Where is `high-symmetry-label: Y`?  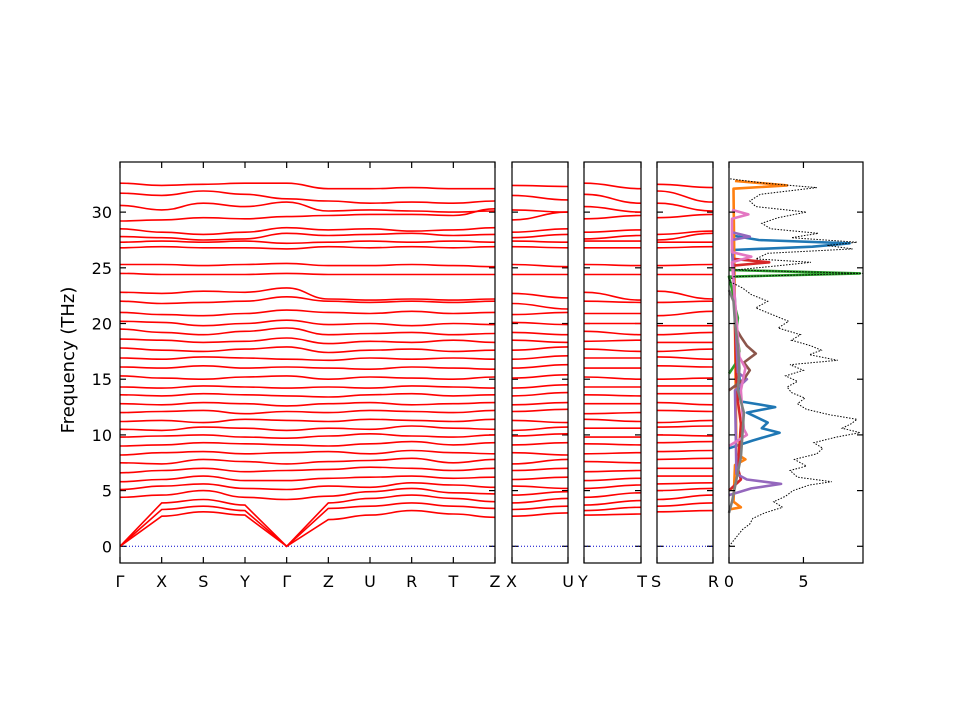 high-symmetry-label: Y is located at coordinates (582, 581).